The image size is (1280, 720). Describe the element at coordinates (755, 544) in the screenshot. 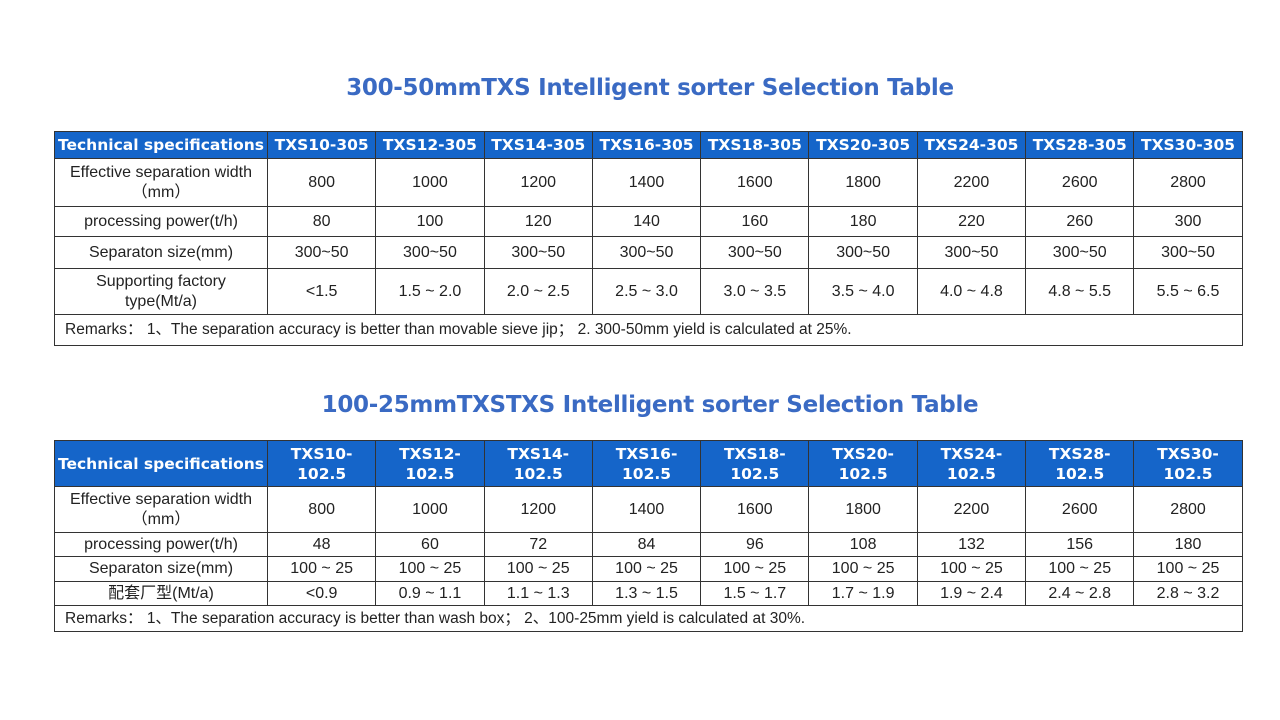

I see `table-cell: 96` at that location.